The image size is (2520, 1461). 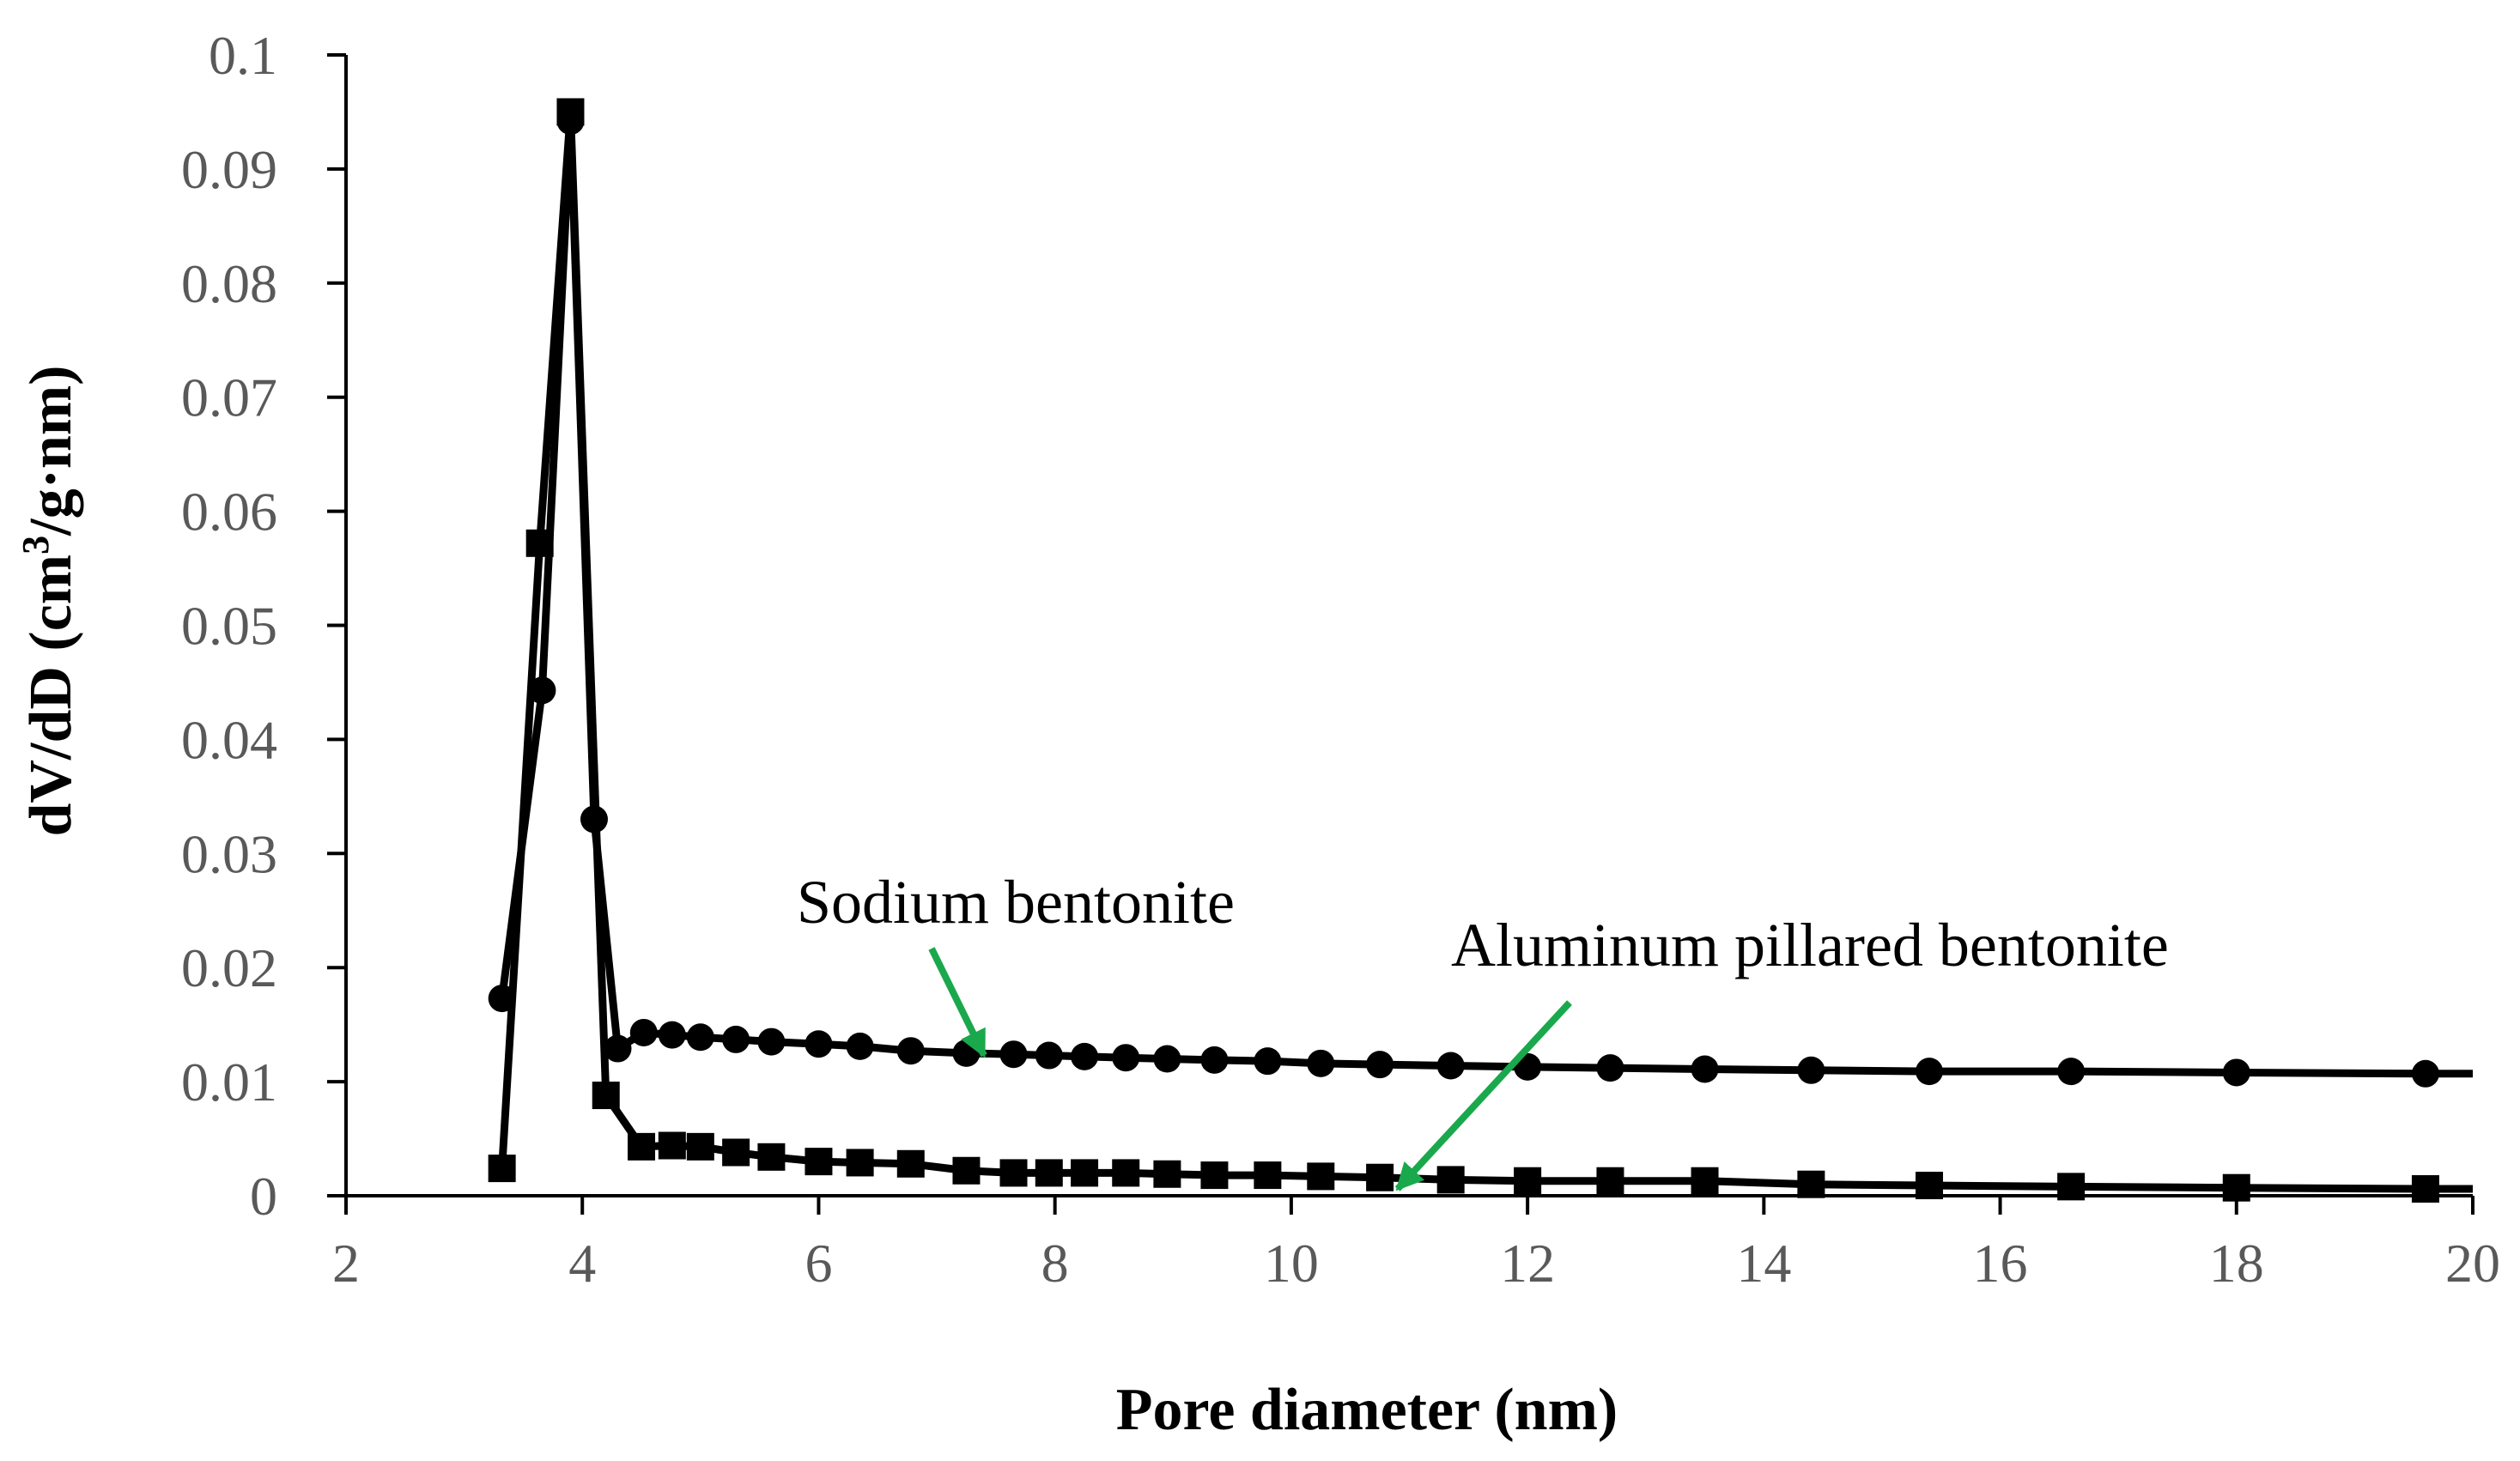 What do you see at coordinates (1416, 1245) in the screenshot?
I see `x-tick-labels: 2 4 6 8 10 12 14 16 18 20` at bounding box center [1416, 1245].